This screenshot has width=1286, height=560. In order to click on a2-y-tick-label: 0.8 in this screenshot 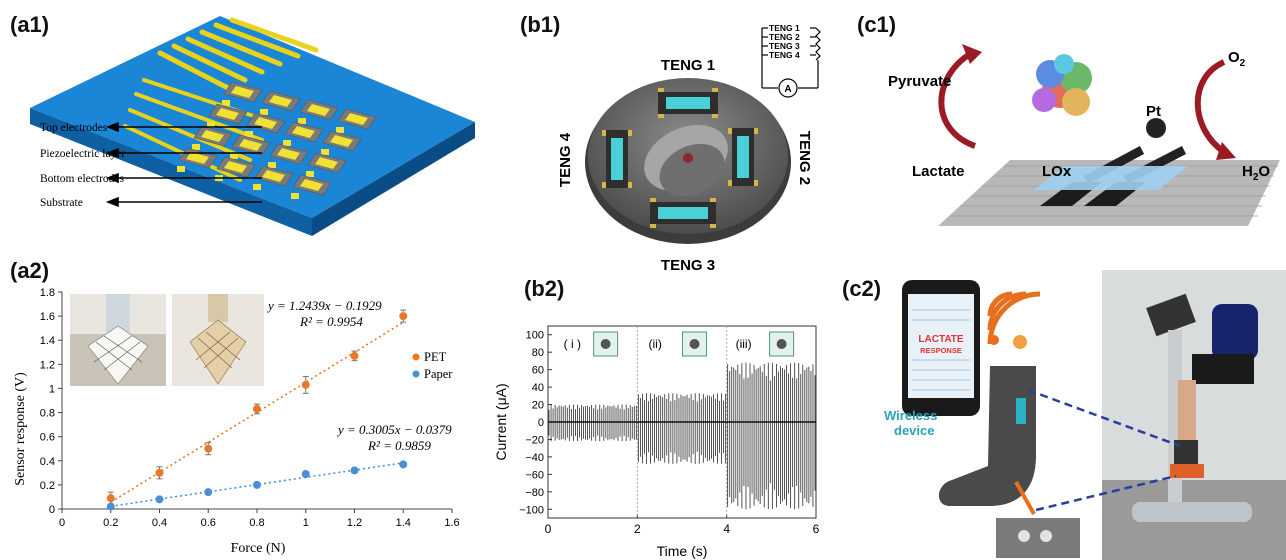, I will do `click(47, 414)`.